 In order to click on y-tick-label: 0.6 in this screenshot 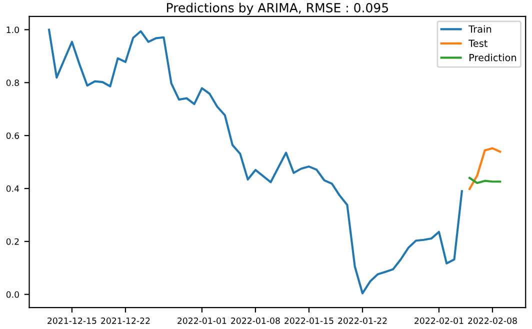, I will do `click(12, 135)`.